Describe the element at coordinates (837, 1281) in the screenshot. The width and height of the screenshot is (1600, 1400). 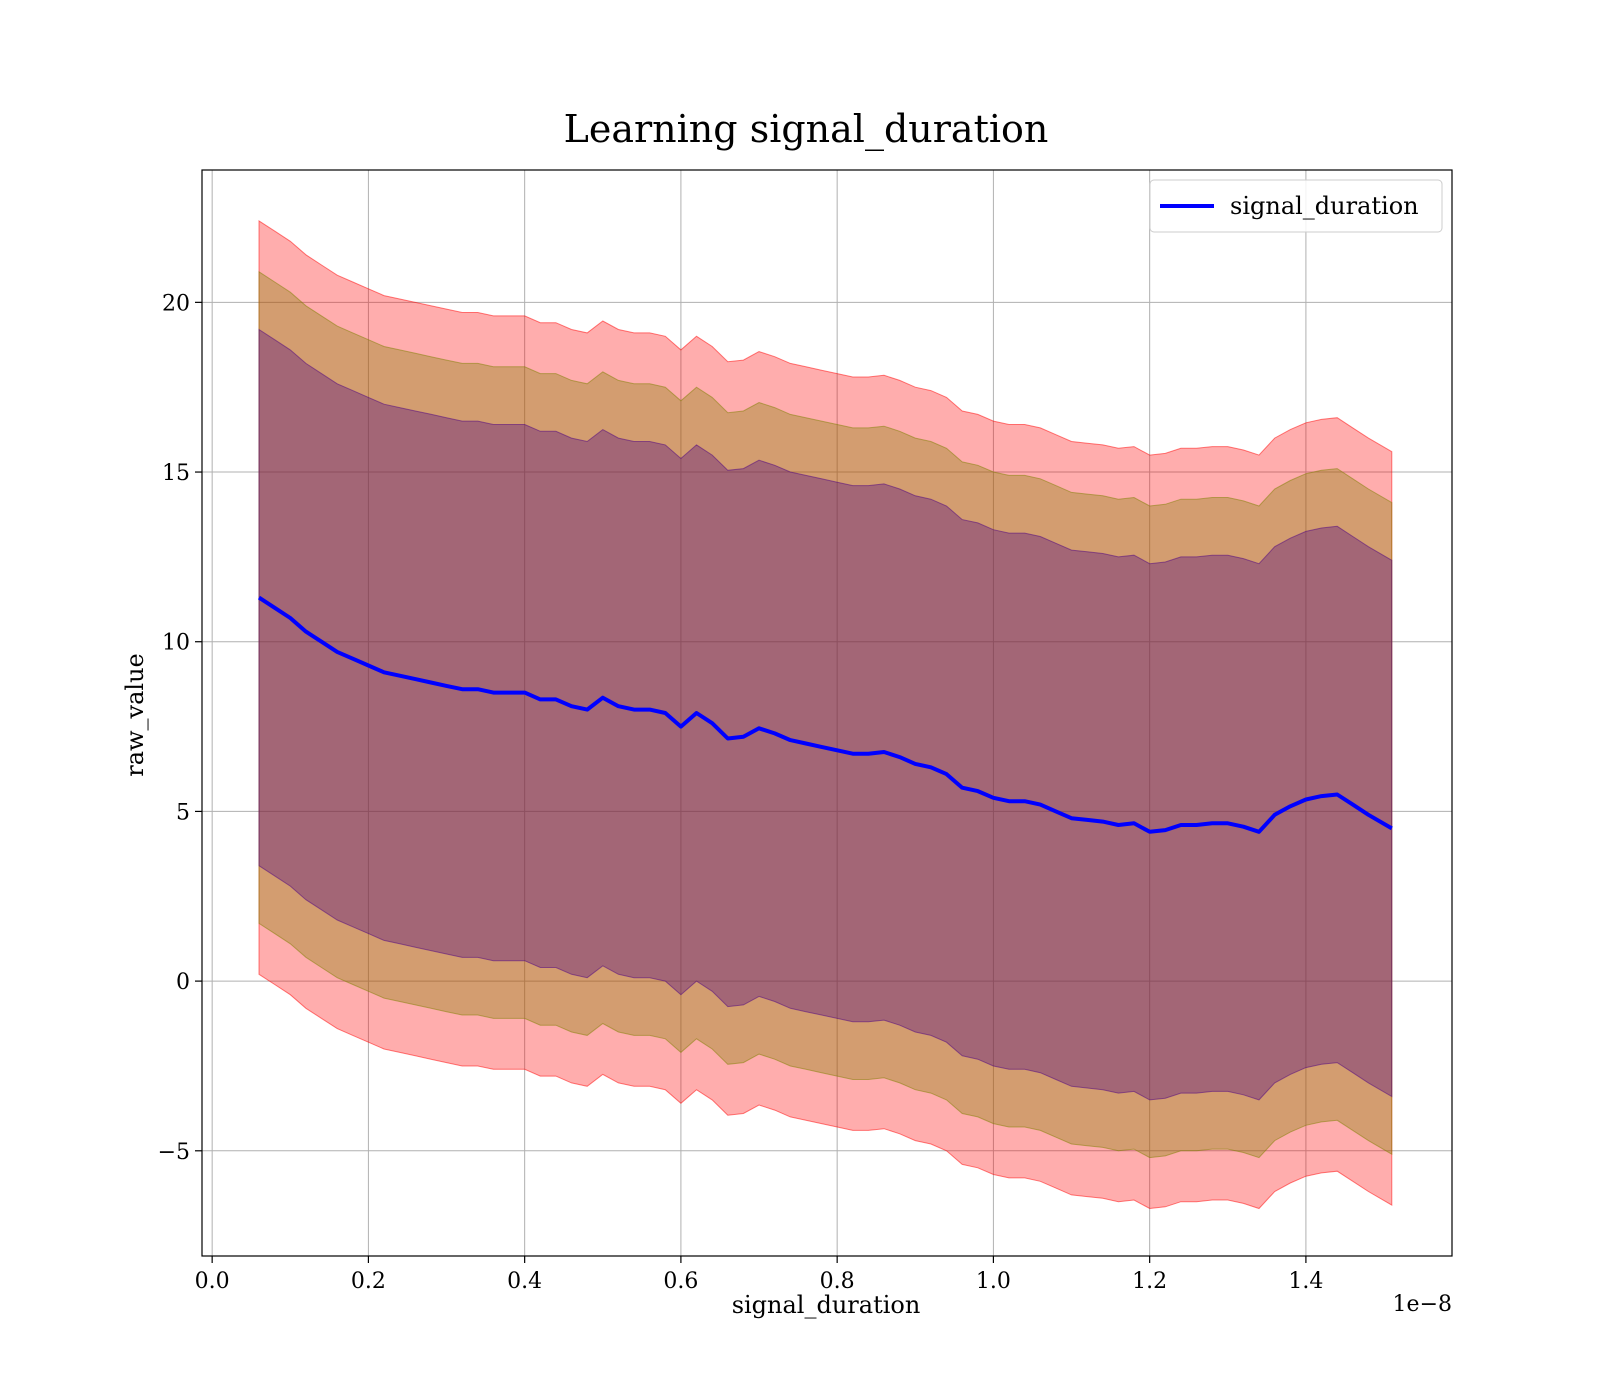
I see `x-tick-label: 0.8` at that location.